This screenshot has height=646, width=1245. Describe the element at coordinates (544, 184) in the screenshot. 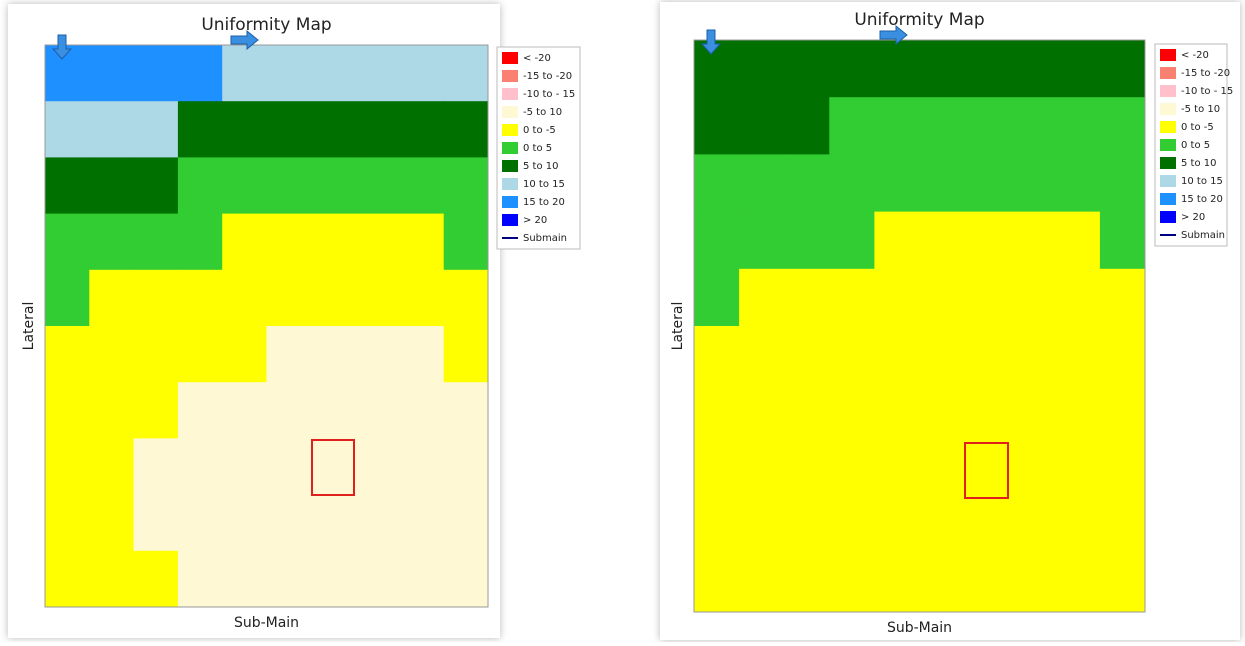

I see `legend-label: 10 to 15` at that location.